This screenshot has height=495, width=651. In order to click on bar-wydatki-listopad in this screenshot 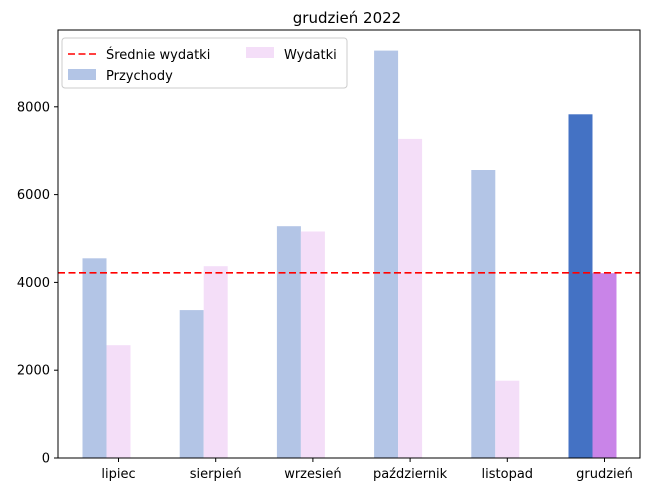, I will do `click(507, 419)`.